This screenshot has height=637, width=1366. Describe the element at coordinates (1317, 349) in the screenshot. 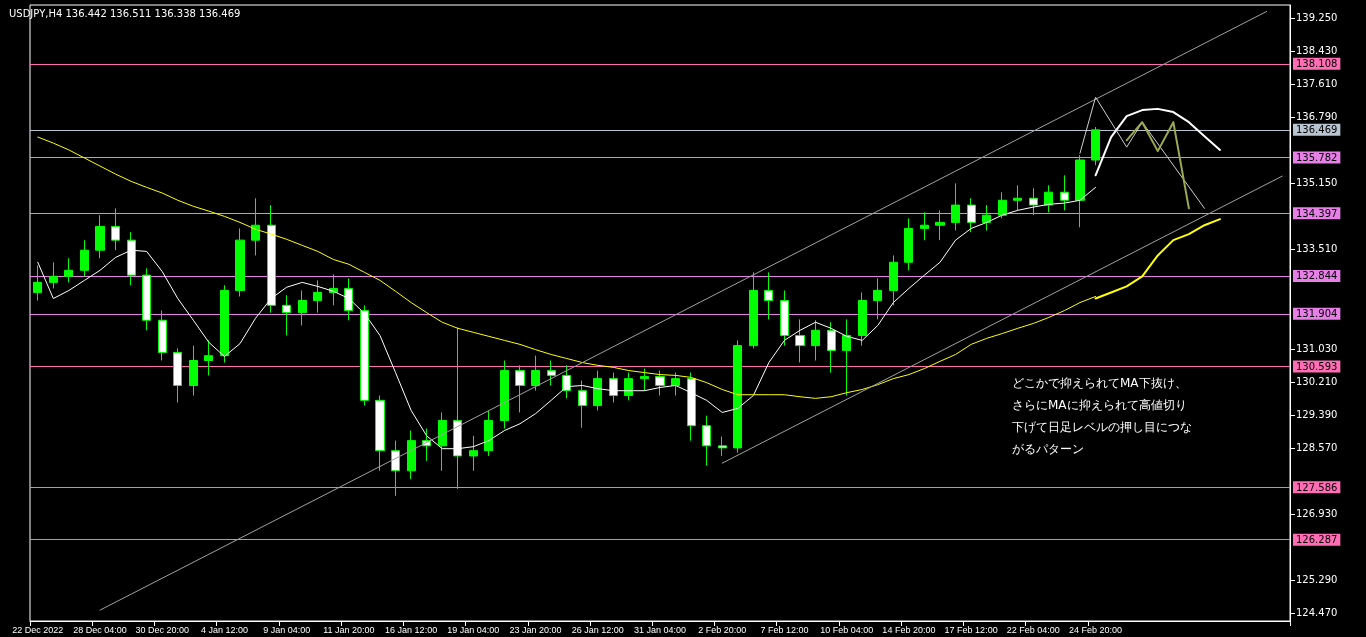

I see `y-tick-label: 131.030` at that location.